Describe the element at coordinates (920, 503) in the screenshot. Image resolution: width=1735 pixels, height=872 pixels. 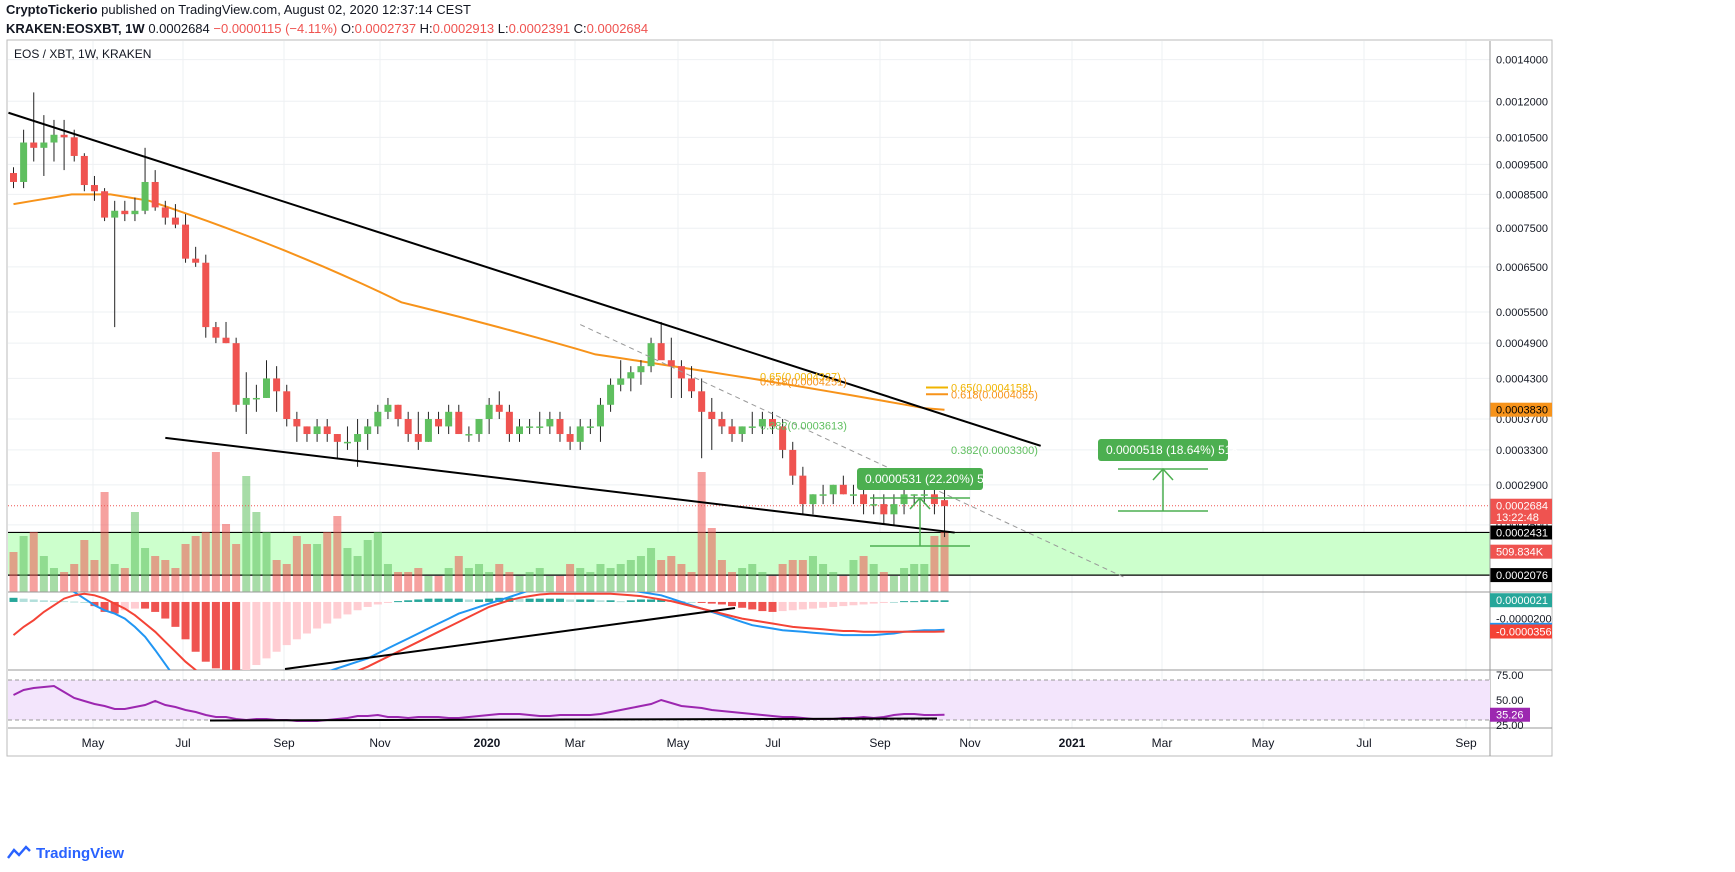
I see `measure-arrow-head` at that location.